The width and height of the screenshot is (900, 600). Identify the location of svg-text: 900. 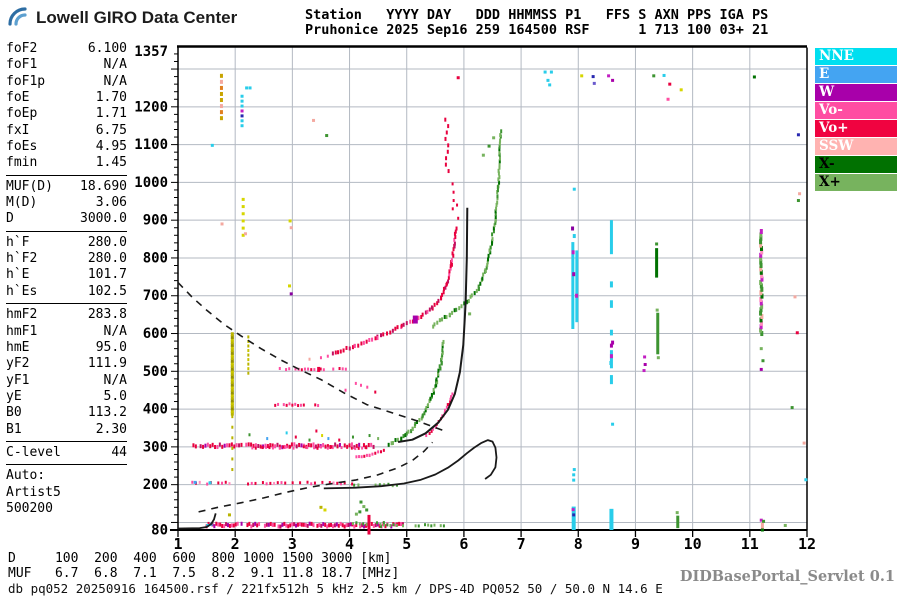
(155, 221).